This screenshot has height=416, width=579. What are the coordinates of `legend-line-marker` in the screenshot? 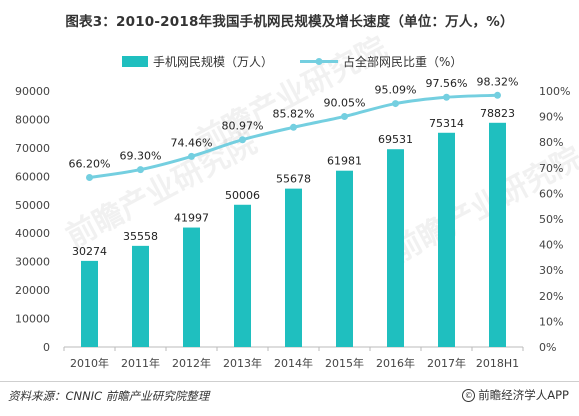 It's located at (319, 61).